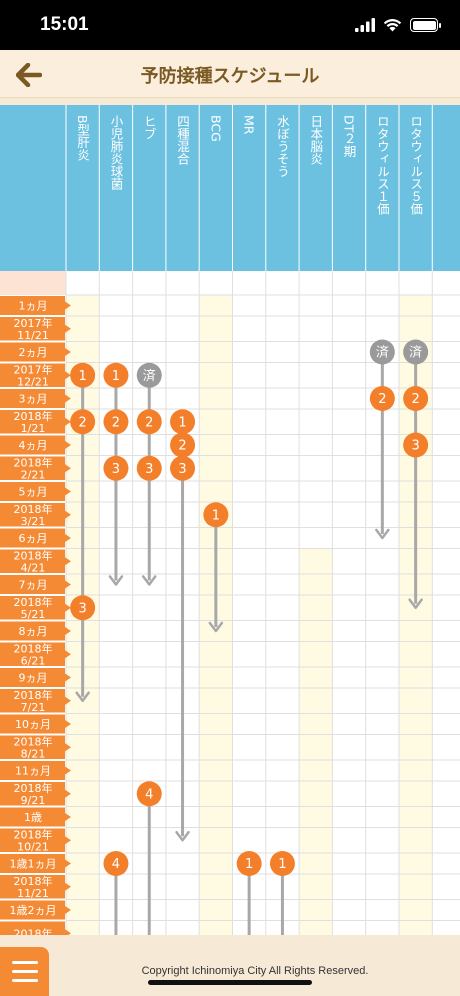 The width and height of the screenshot is (460, 996). What do you see at coordinates (230, 25) in the screenshot?
I see `status-bar: 15:01` at bounding box center [230, 25].